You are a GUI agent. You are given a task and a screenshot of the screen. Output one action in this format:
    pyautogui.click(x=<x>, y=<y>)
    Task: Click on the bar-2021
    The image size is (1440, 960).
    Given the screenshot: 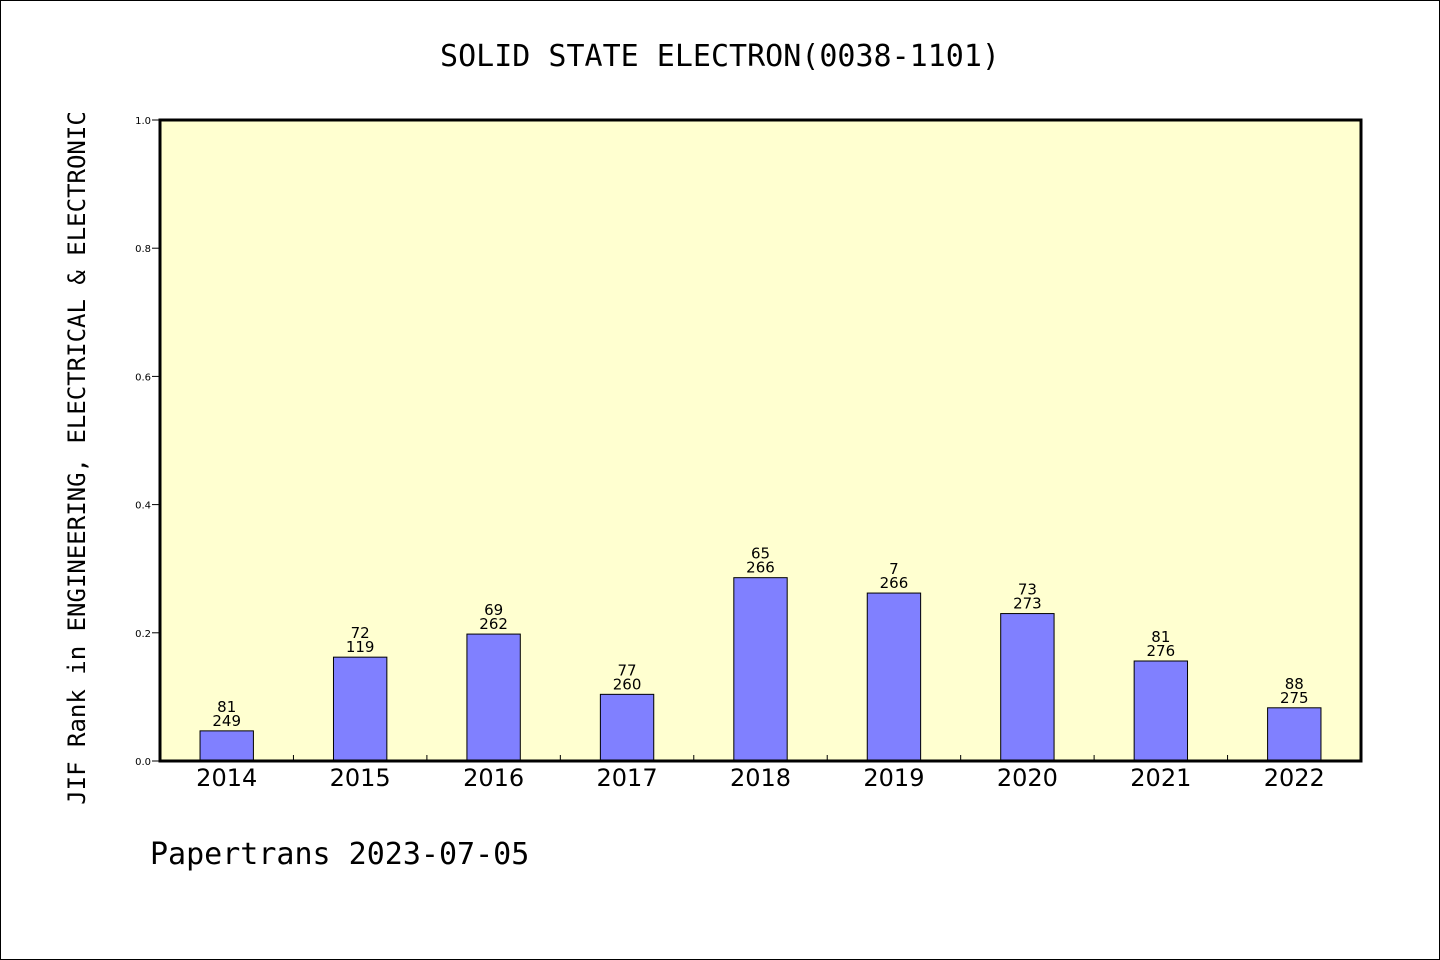 What is the action you would take?
    pyautogui.click(x=1161, y=711)
    